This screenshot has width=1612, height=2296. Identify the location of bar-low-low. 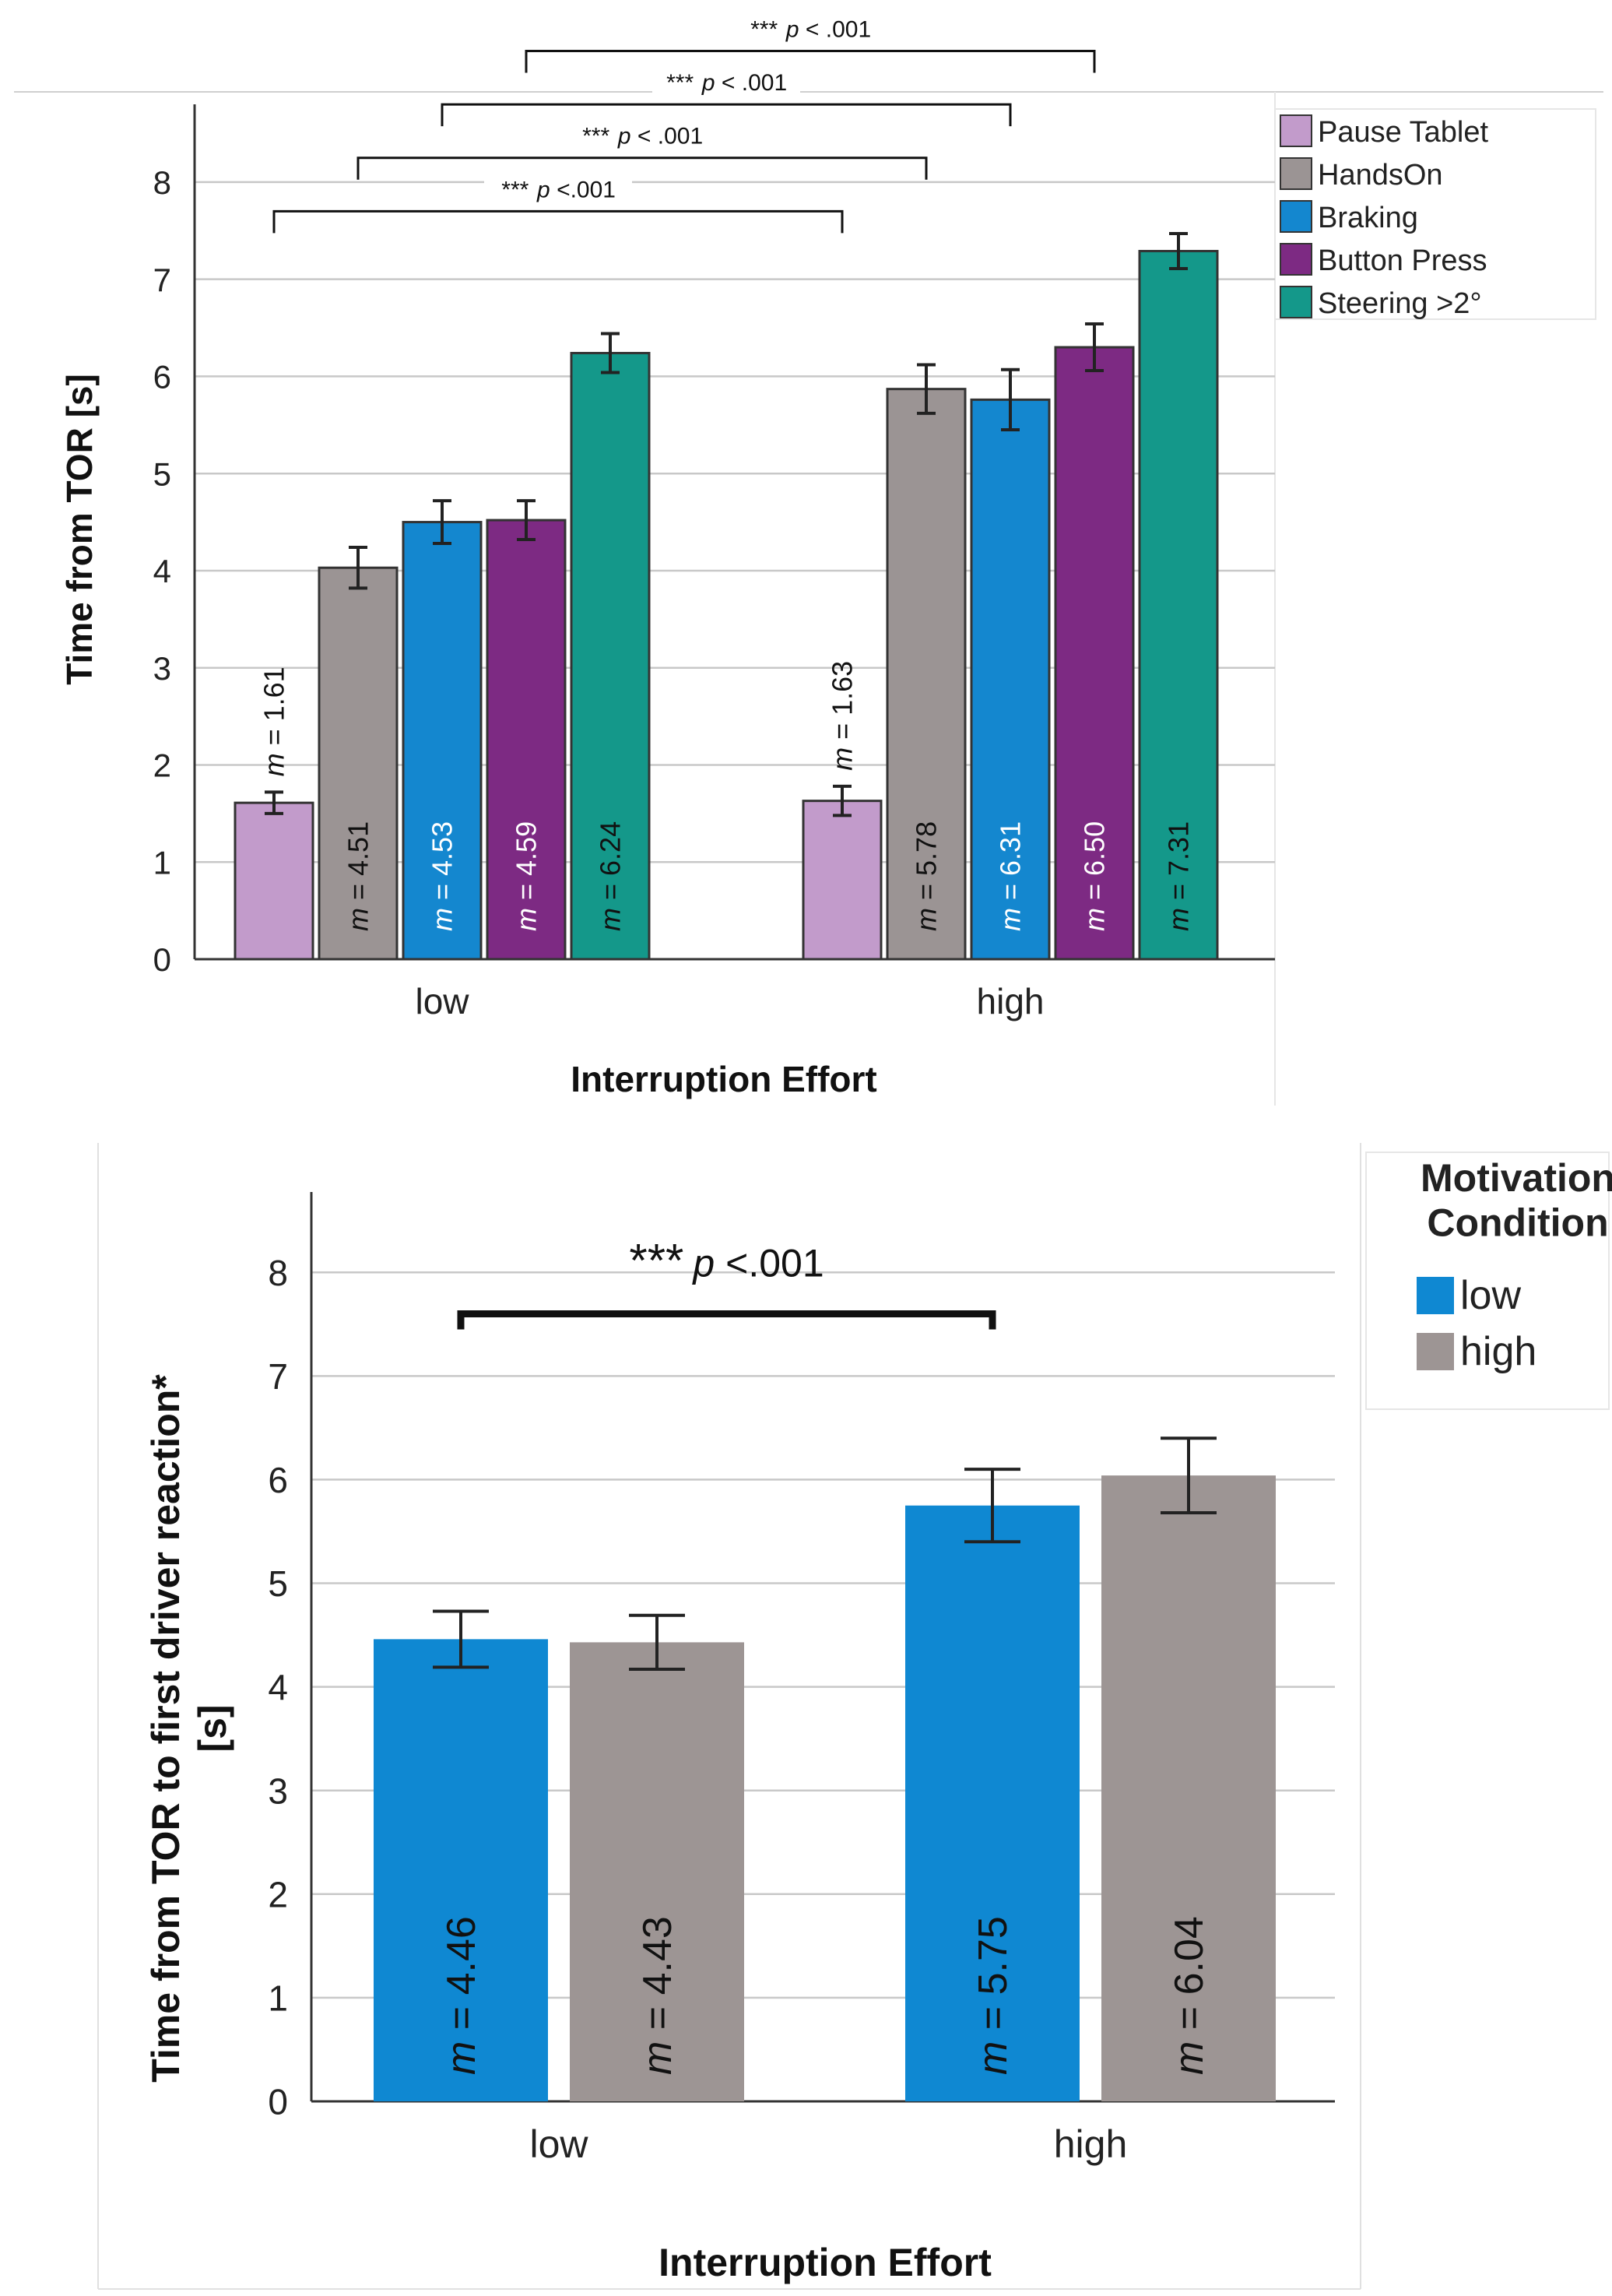
(461, 1870).